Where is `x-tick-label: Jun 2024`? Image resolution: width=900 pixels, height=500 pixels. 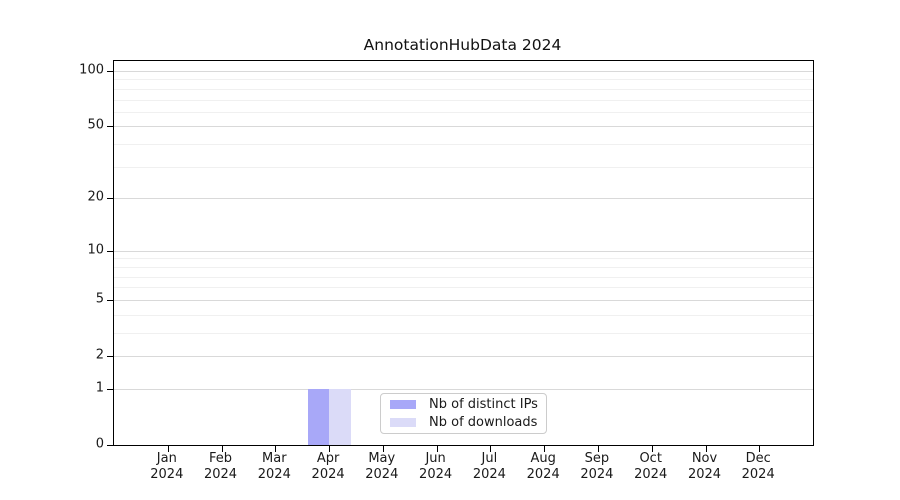
x-tick-label: Jun 2024 is located at coordinates (436, 466).